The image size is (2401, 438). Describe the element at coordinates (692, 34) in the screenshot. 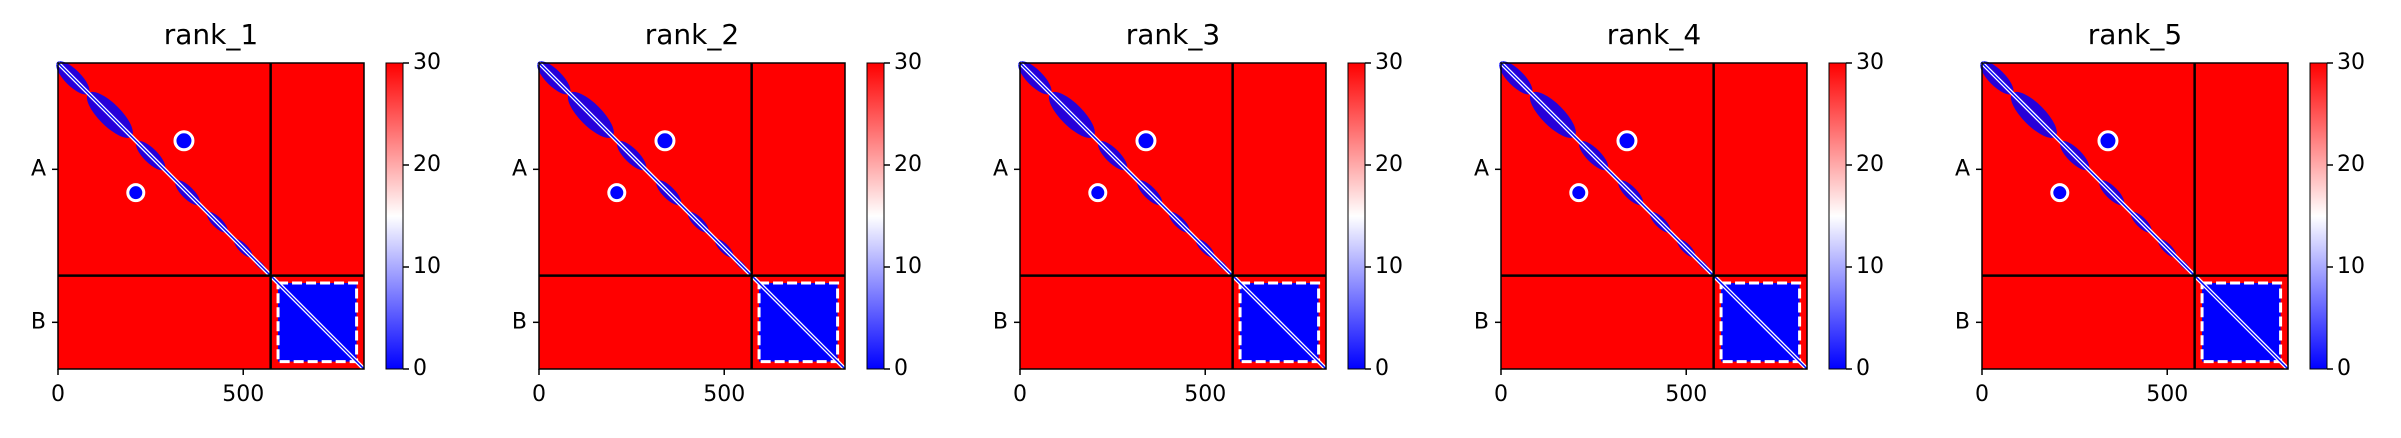

I see `panel-title: rank_2` at that location.